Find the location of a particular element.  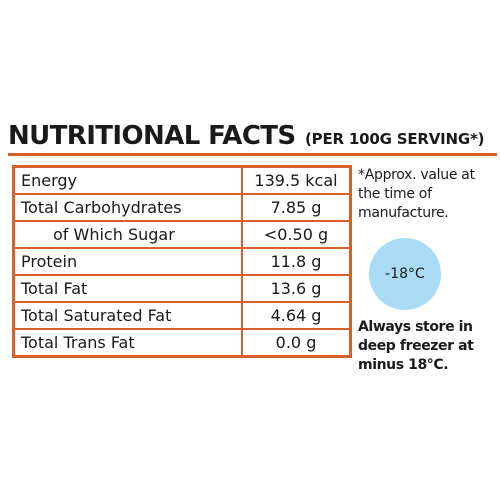

temperature-badge: -18°C is located at coordinates (405, 274).